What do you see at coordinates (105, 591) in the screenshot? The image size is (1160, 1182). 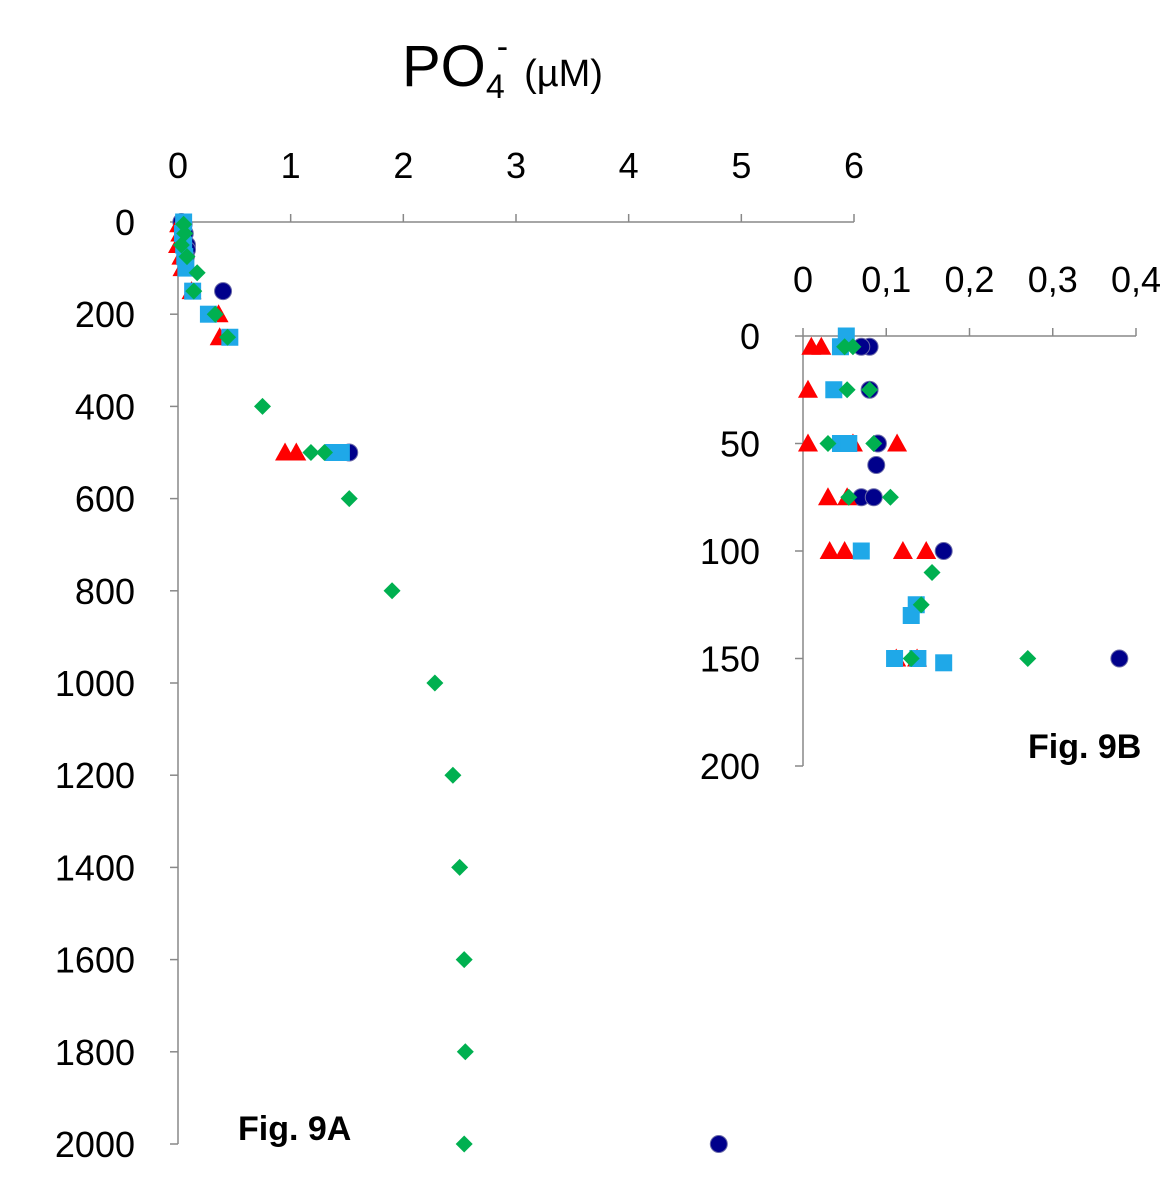 I see `y-tick-label: 800` at bounding box center [105, 591].